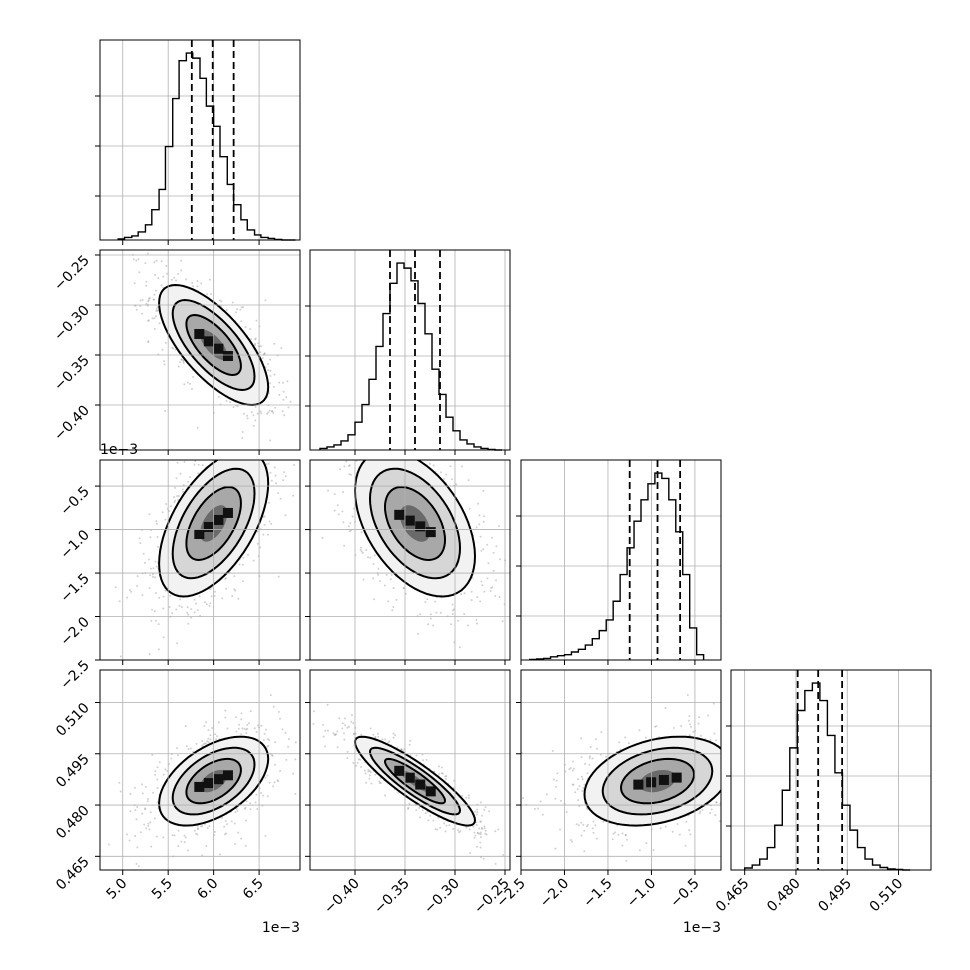 This screenshot has width=970, height=970. Describe the element at coordinates (74, 544) in the screenshot. I see `y-tick-label-2: −1.0` at that location.